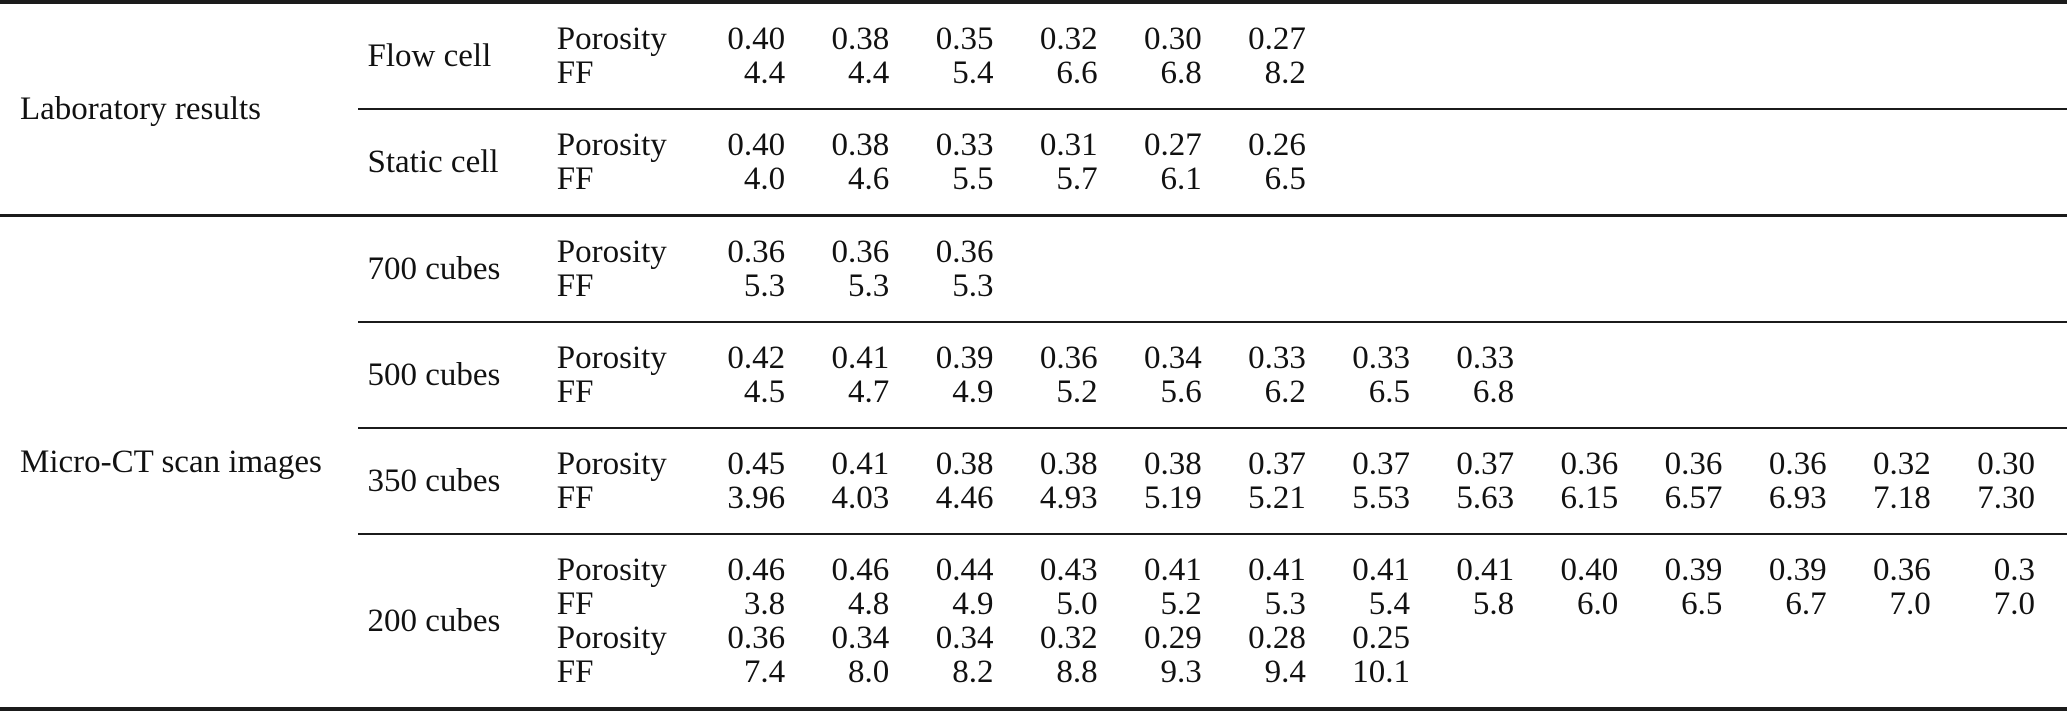 The height and width of the screenshot is (718, 2067). I want to click on value-cell: 0.31, so click(1077, 135).